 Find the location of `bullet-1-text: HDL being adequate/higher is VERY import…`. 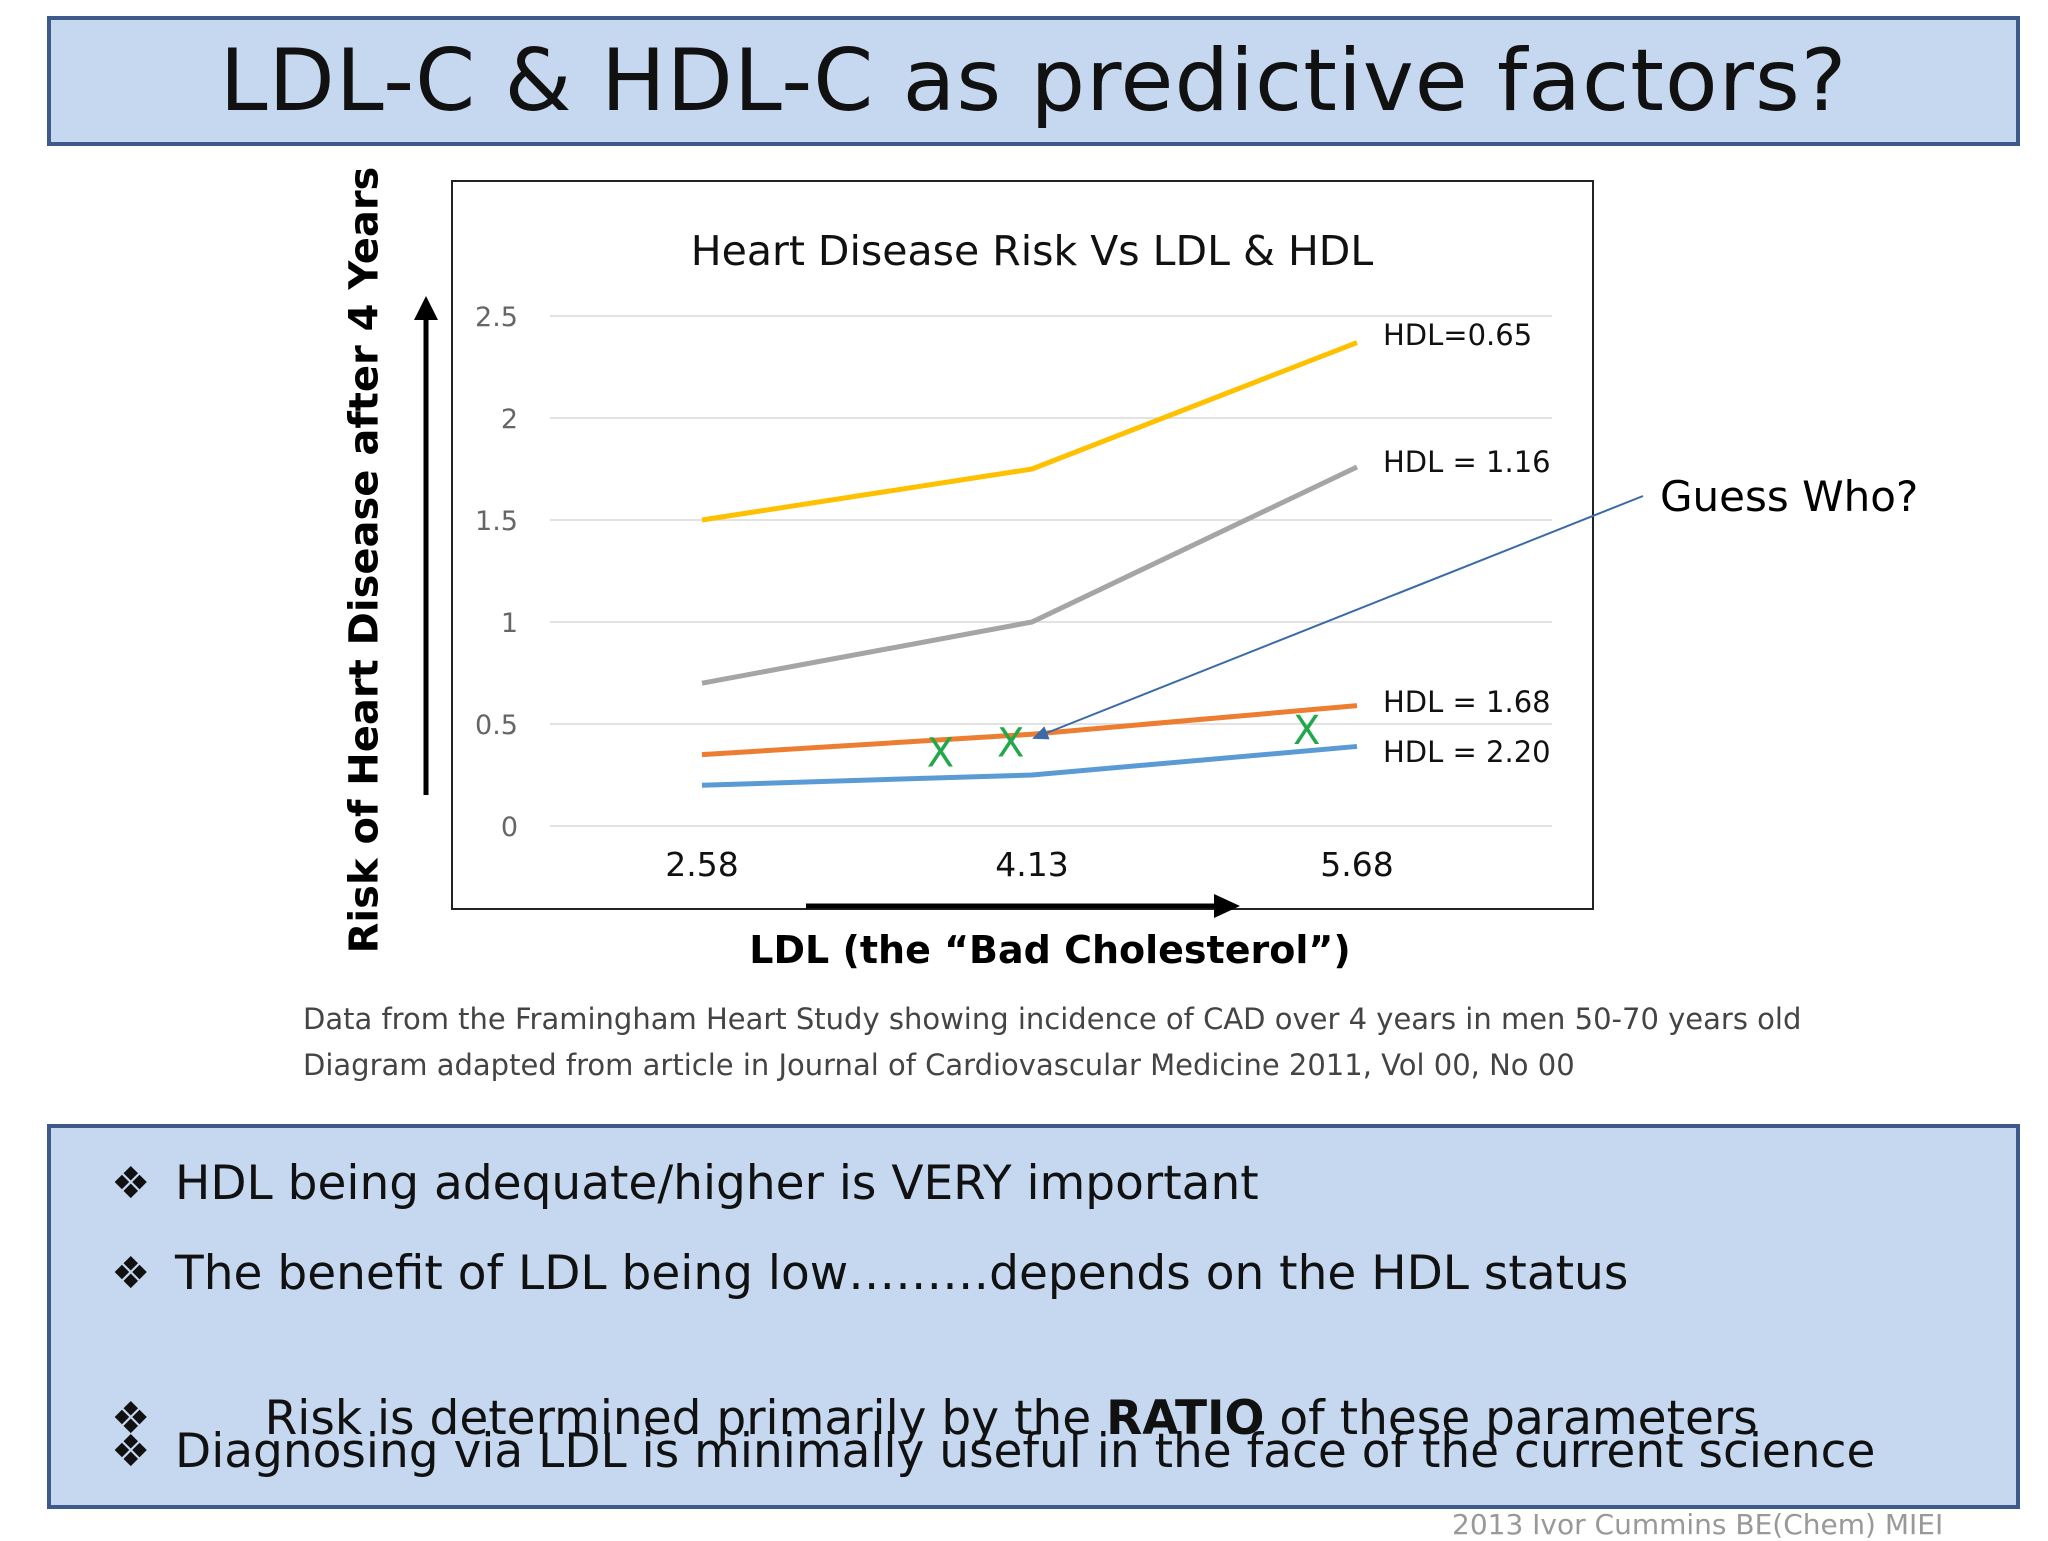

bullet-1-text: HDL being adequate/higher is VERY import… is located at coordinates (717, 1183).